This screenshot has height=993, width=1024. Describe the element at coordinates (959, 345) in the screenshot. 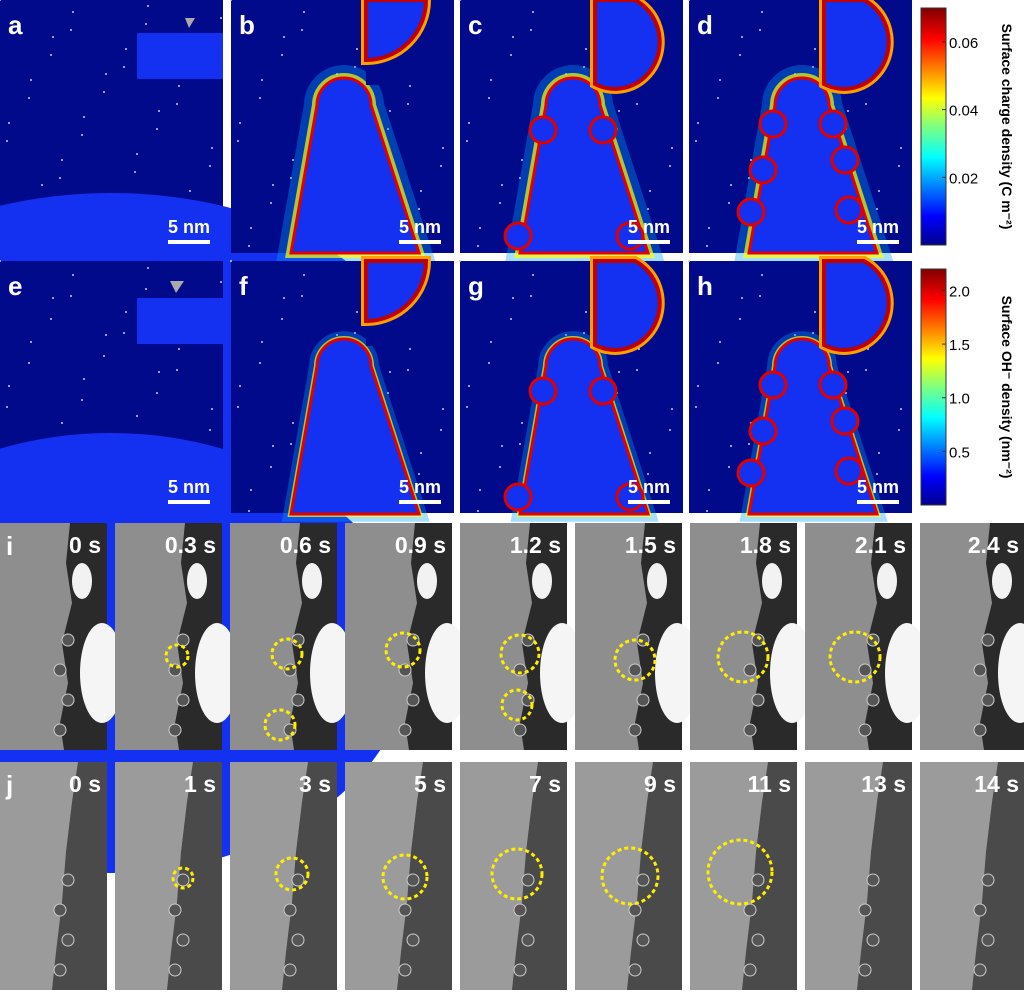

I see `colorbar-tick-label: 1.5` at that location.